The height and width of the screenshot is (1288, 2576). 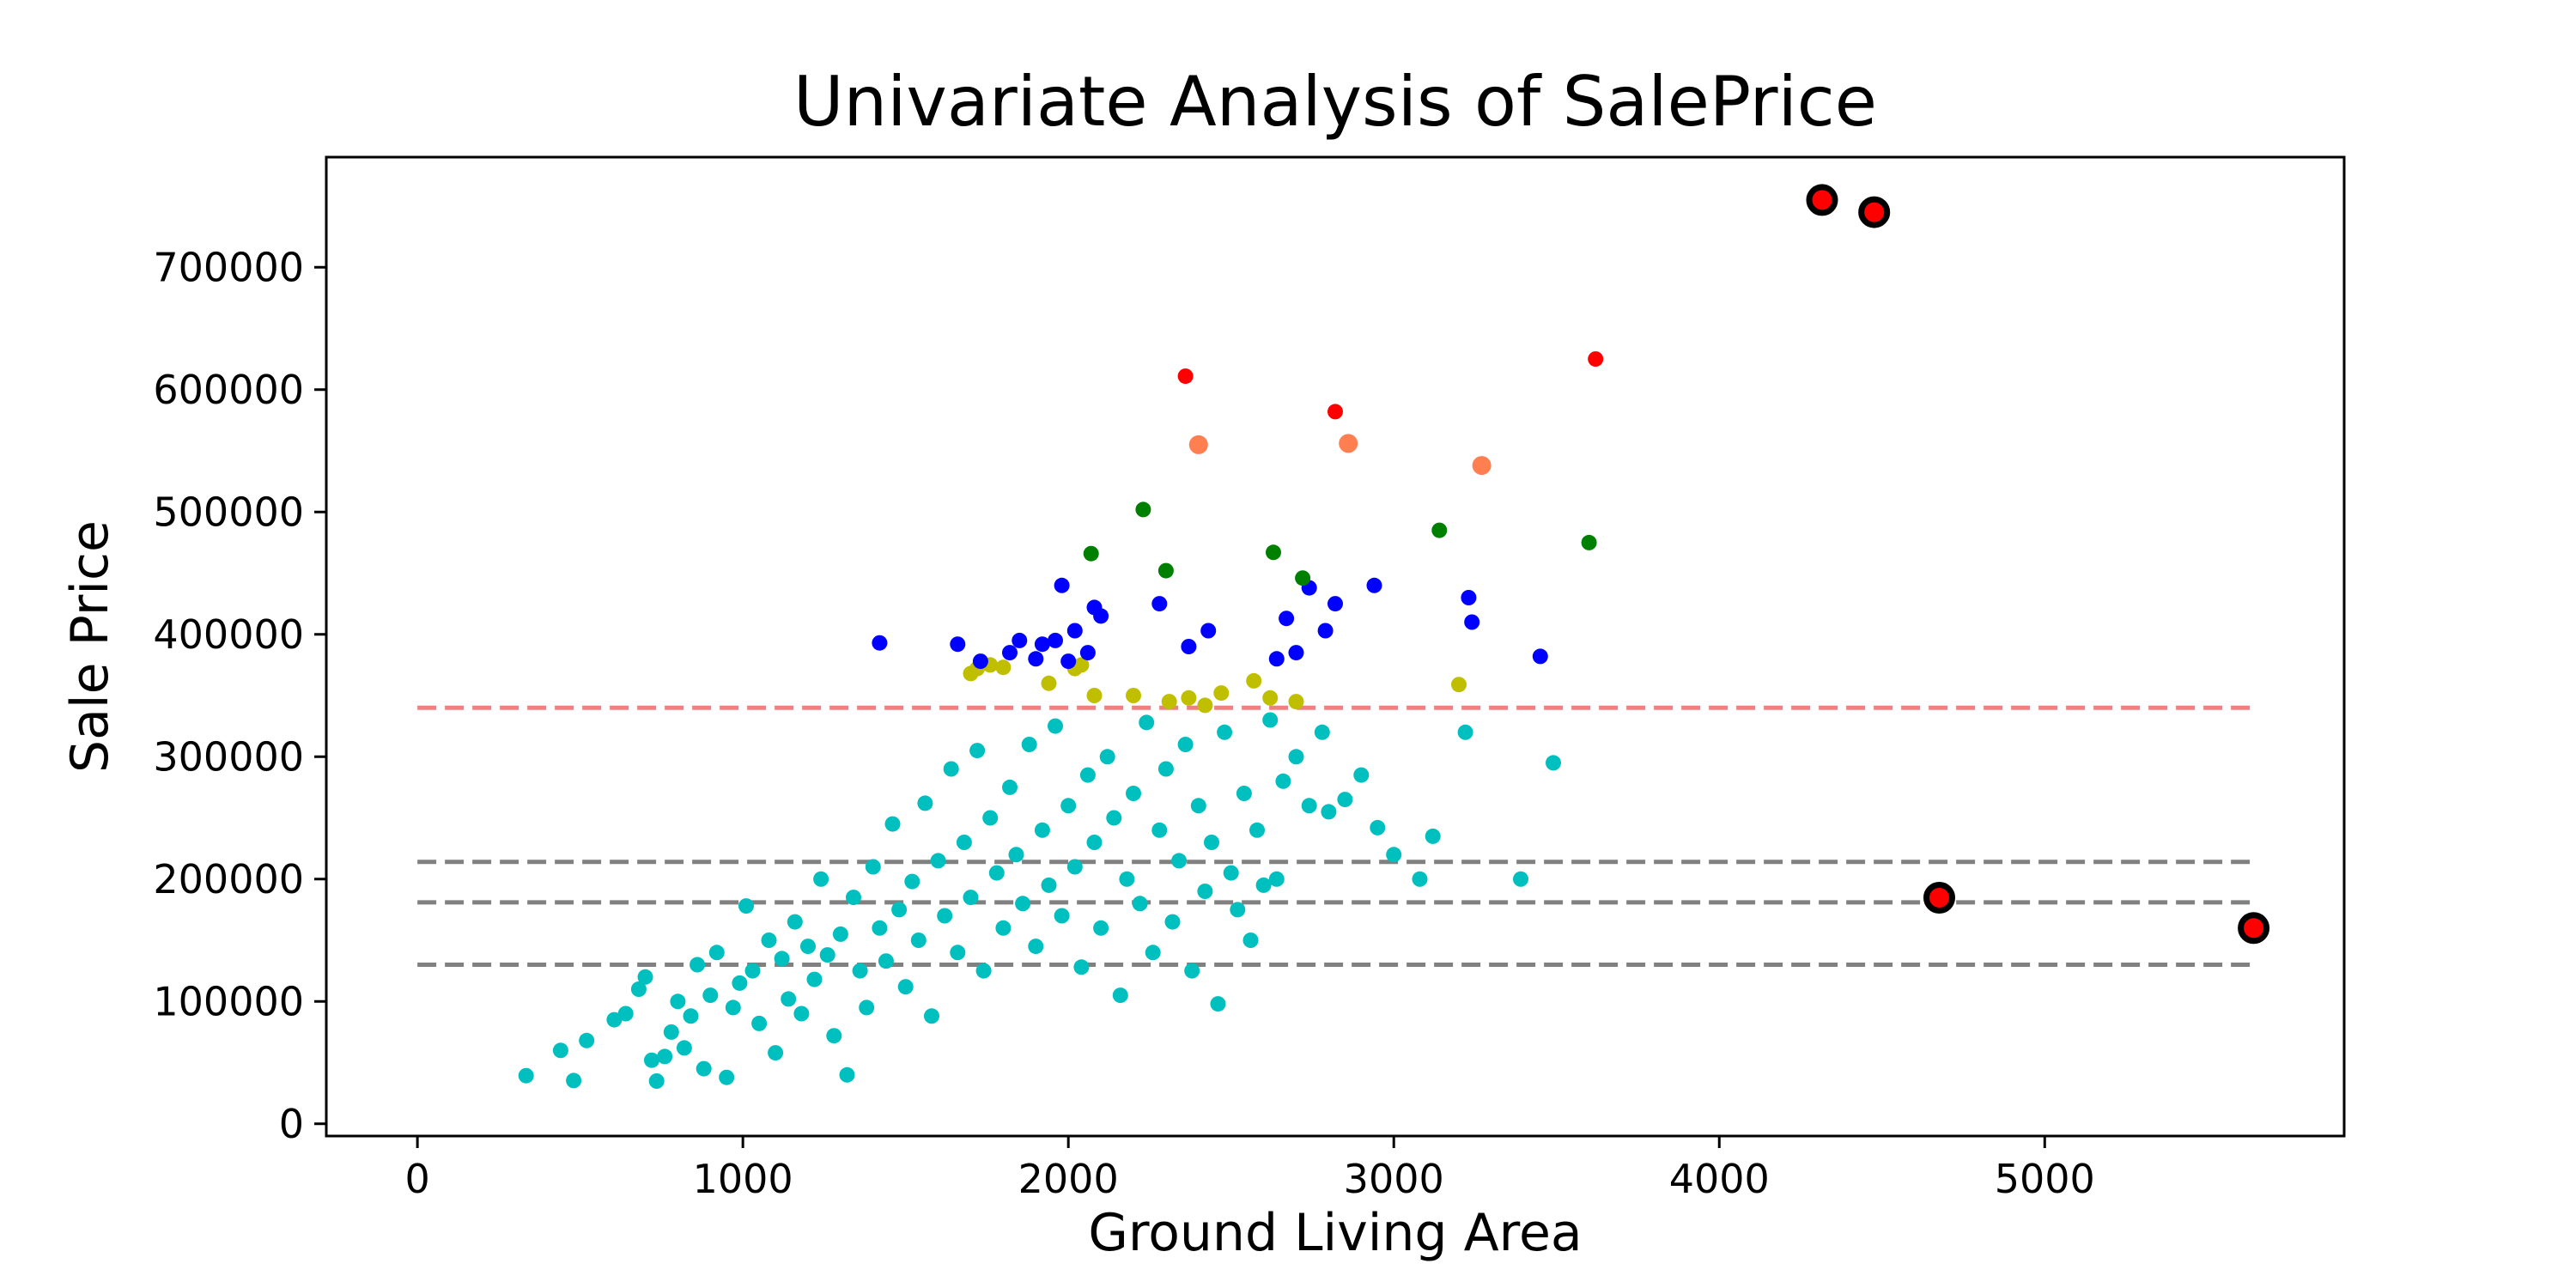 I want to click on y-tick-label: 400000, so click(x=229, y=634).